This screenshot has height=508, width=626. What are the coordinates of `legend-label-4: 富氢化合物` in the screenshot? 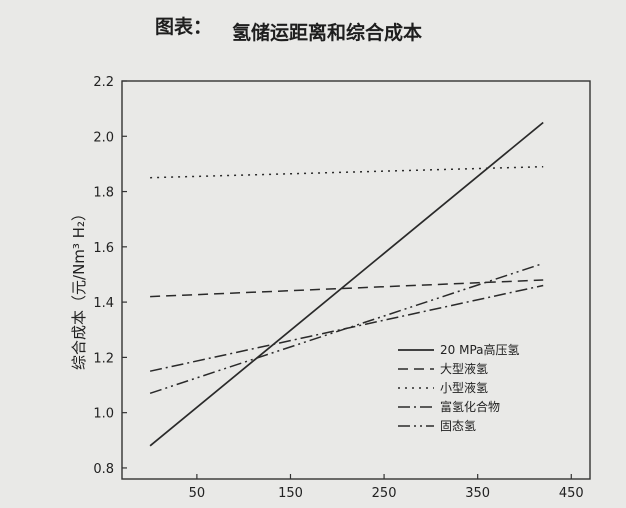 It's located at (470, 406).